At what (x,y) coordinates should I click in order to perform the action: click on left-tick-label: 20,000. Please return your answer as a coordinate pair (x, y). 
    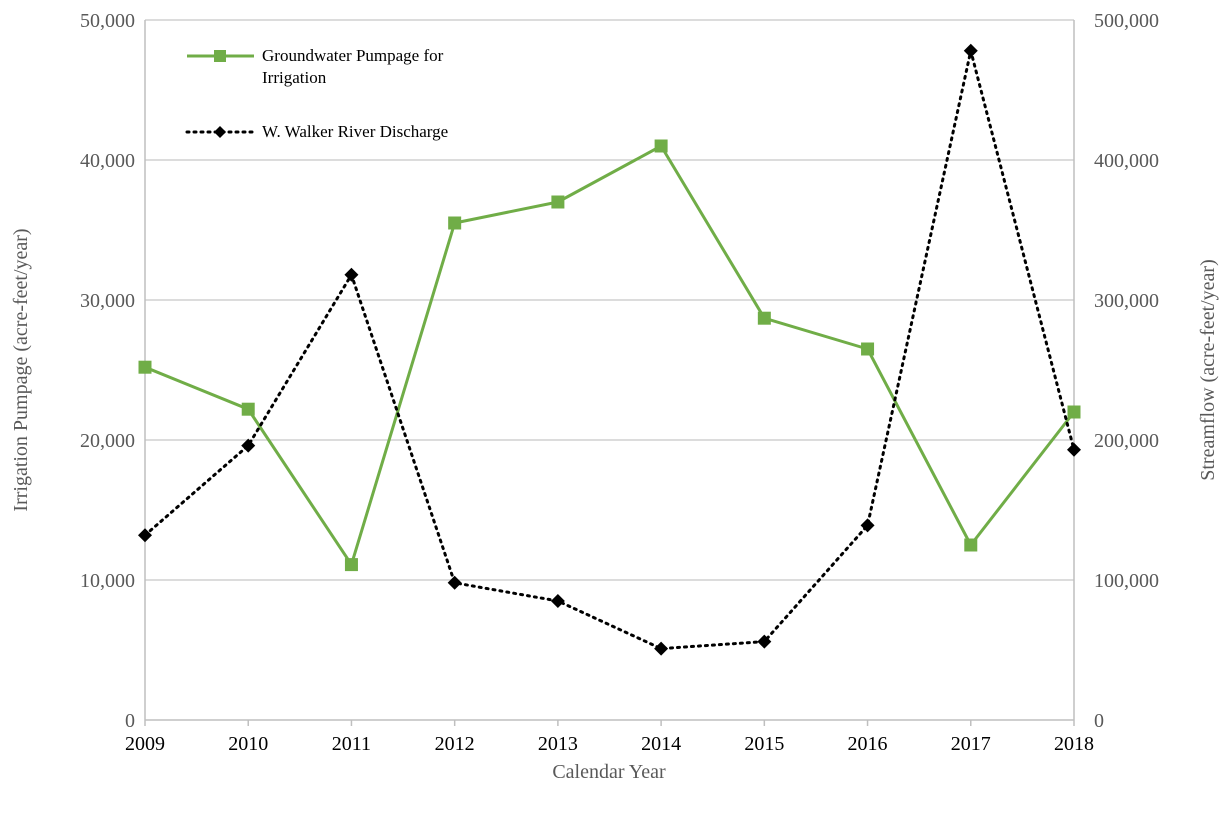
    Looking at the image, I should click on (107, 441).